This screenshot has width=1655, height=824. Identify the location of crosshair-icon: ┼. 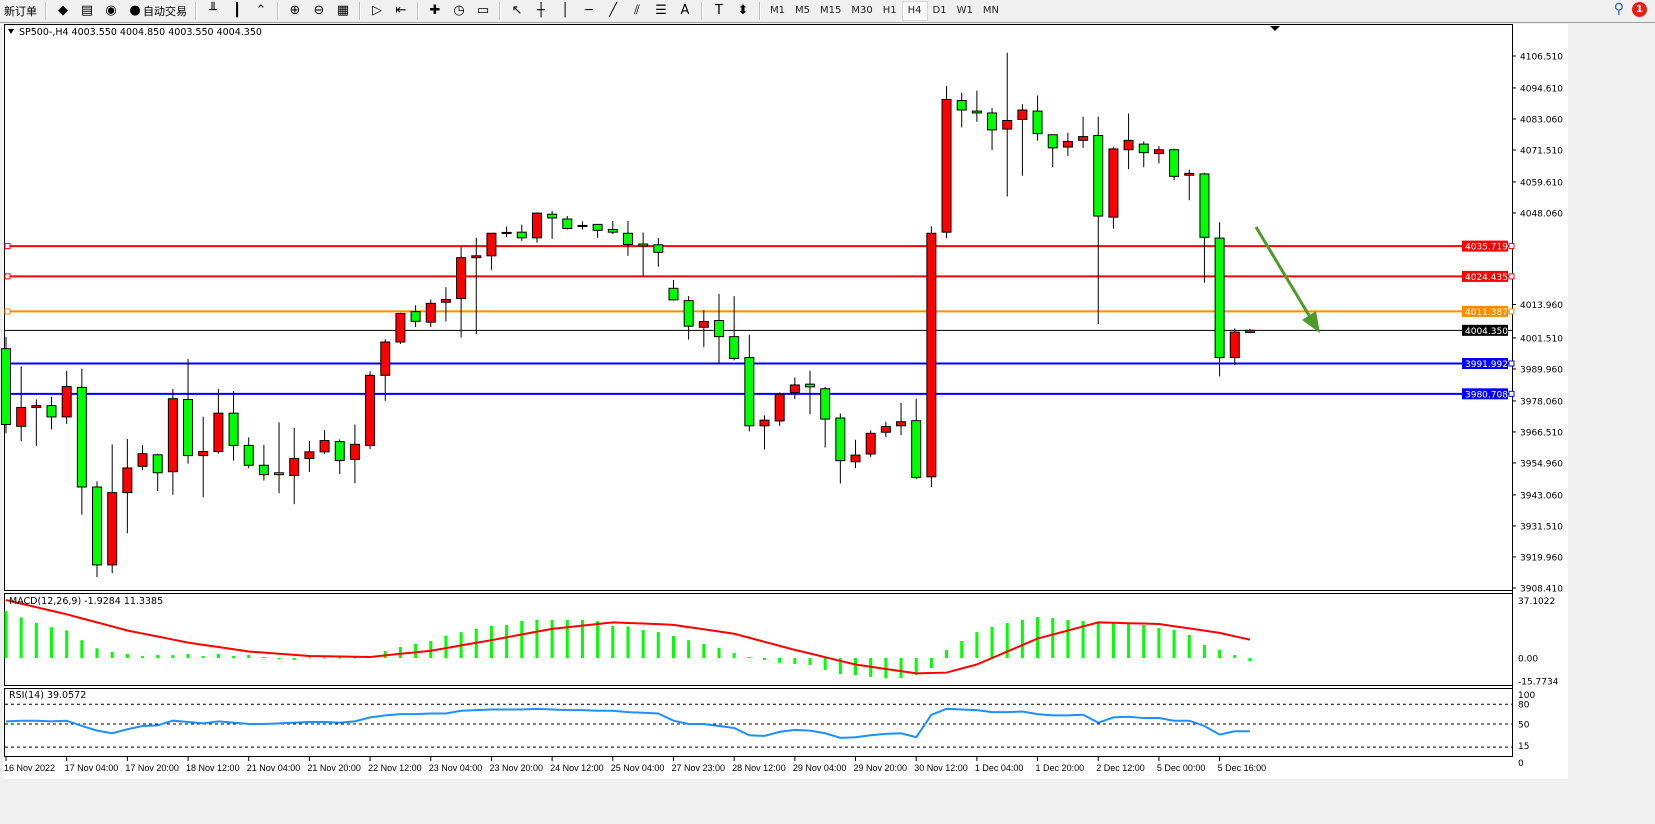
(541, 10).